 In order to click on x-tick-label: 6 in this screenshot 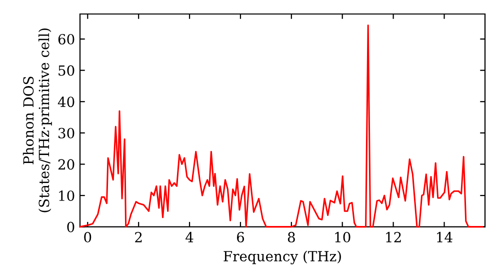, I will do `click(240, 237)`.